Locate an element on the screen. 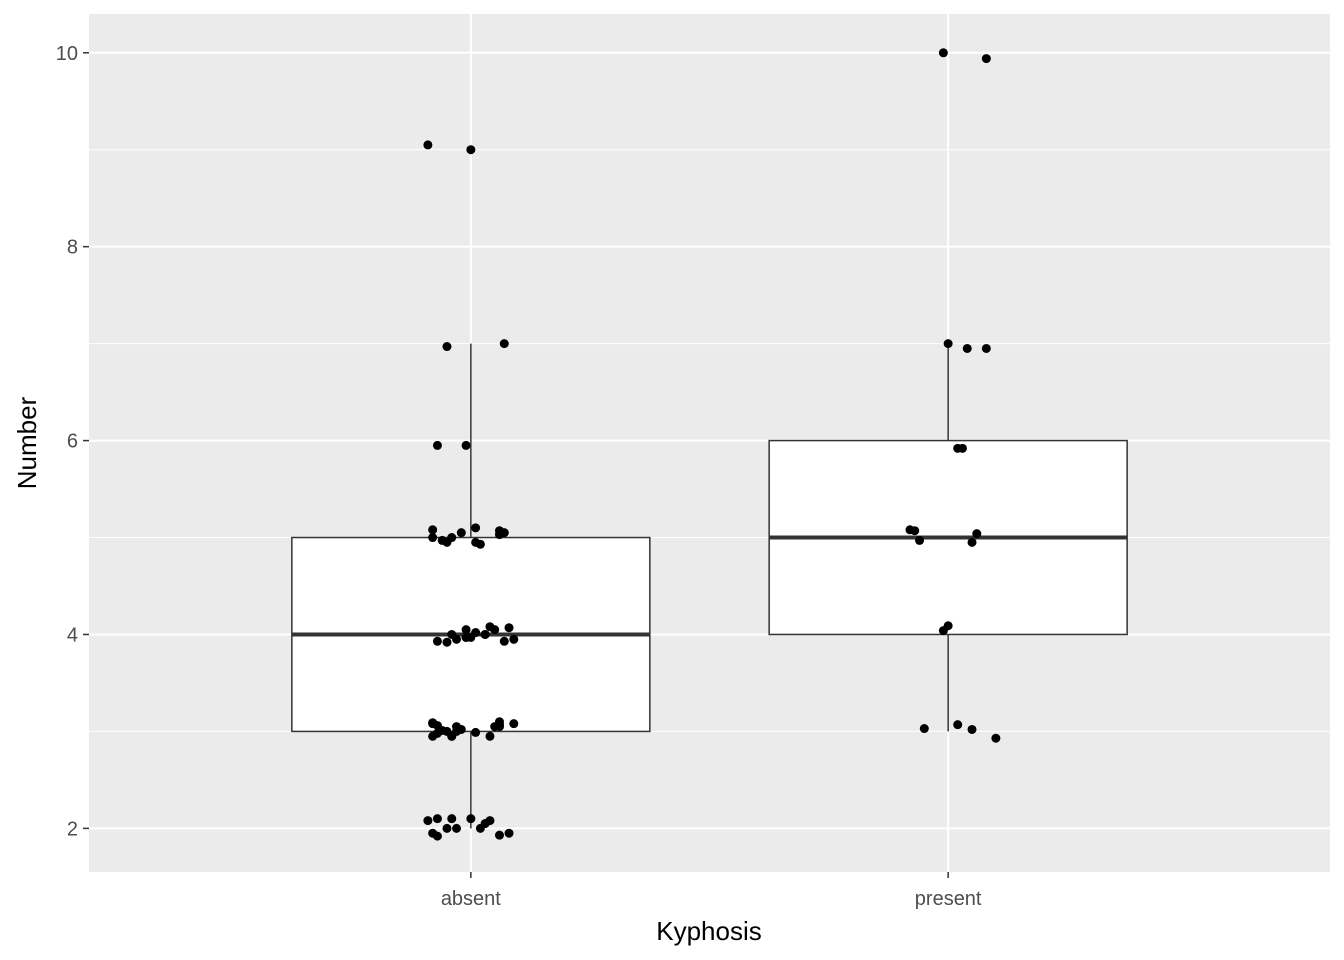 Image resolution: width=1344 pixels, height=960 pixels. y-tick-label: 8 is located at coordinates (72, 248).